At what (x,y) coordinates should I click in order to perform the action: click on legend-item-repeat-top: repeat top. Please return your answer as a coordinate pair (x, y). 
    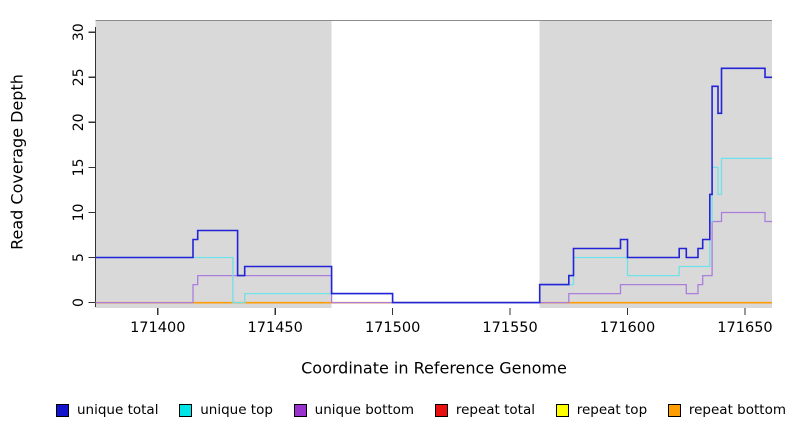
    Looking at the image, I should click on (601, 410).